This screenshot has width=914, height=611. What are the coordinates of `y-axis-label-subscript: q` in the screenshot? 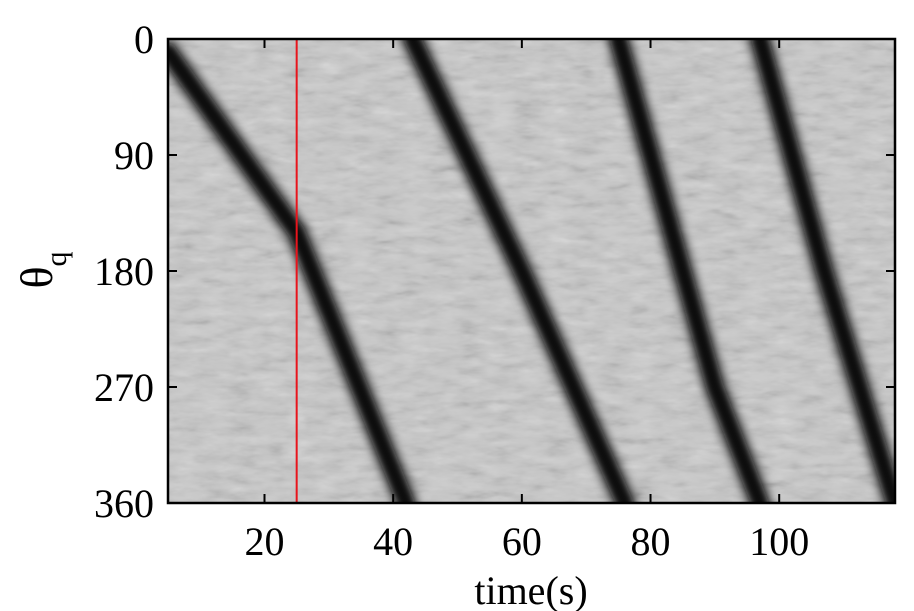 It's located at (56, 258).